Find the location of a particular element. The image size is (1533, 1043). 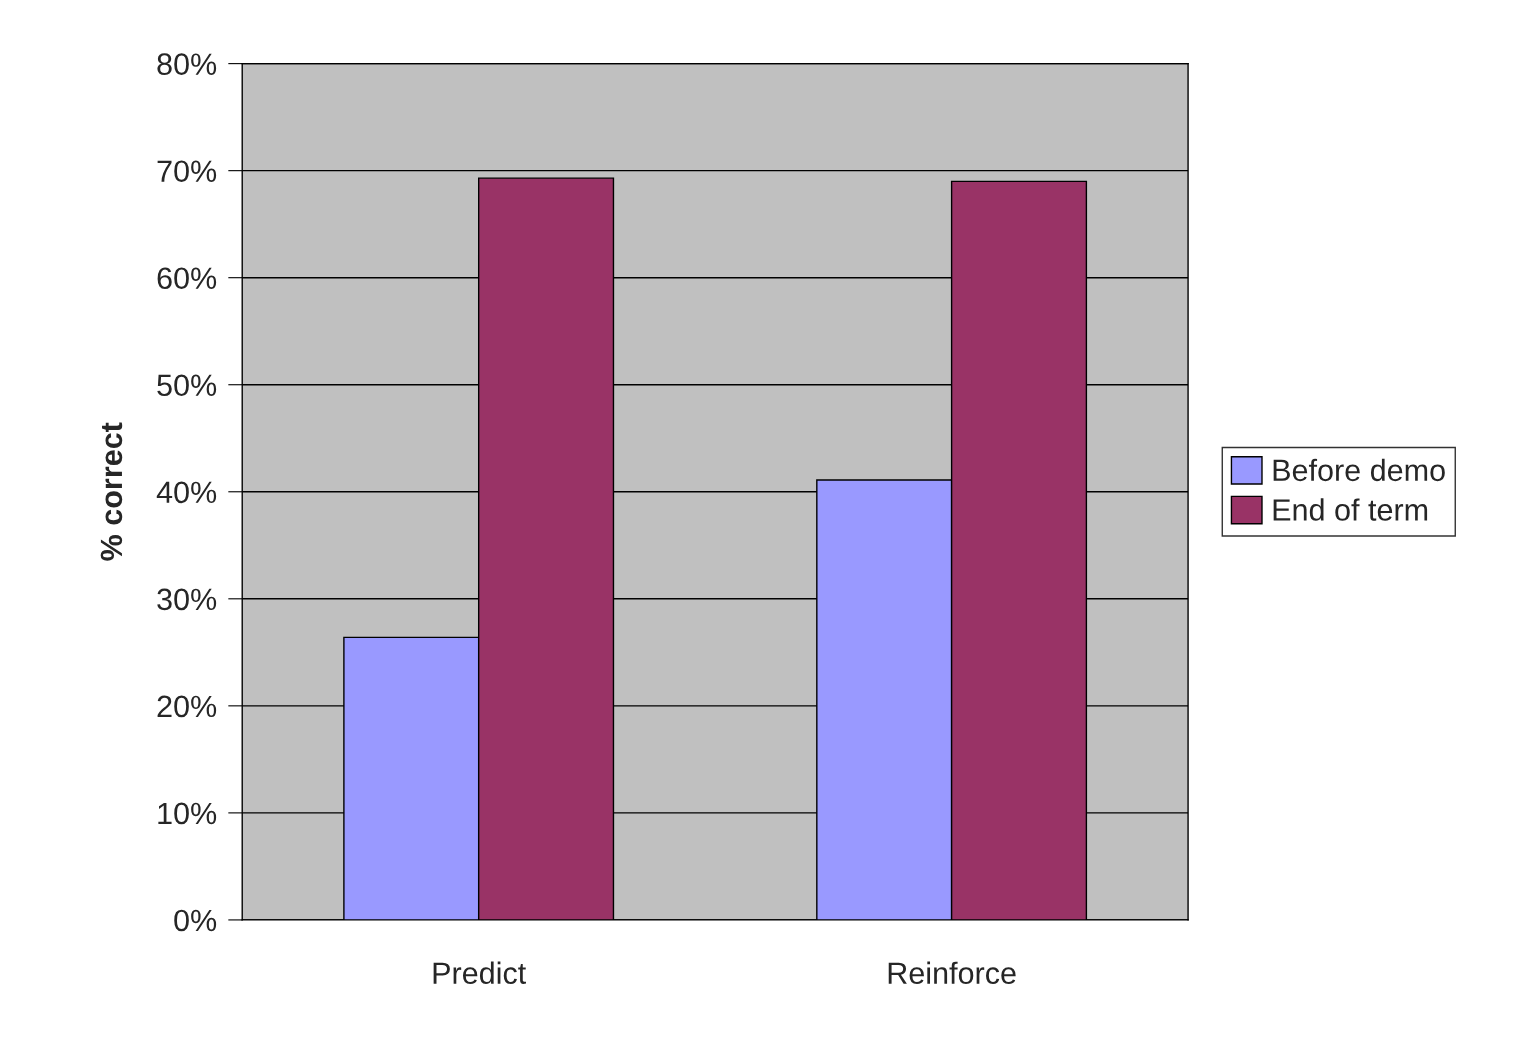

legend-label: End of term is located at coordinates (1350, 509).